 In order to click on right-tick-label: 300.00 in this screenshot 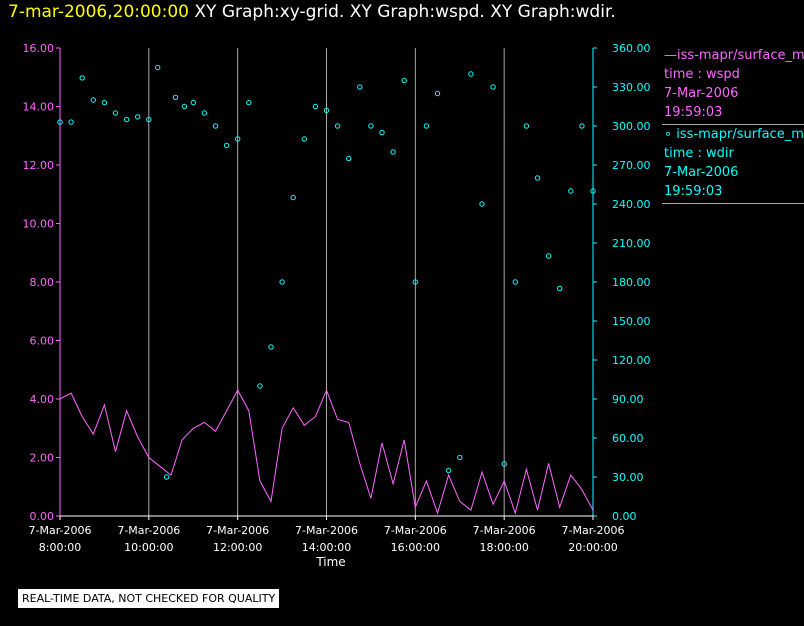, I will do `click(631, 126)`.